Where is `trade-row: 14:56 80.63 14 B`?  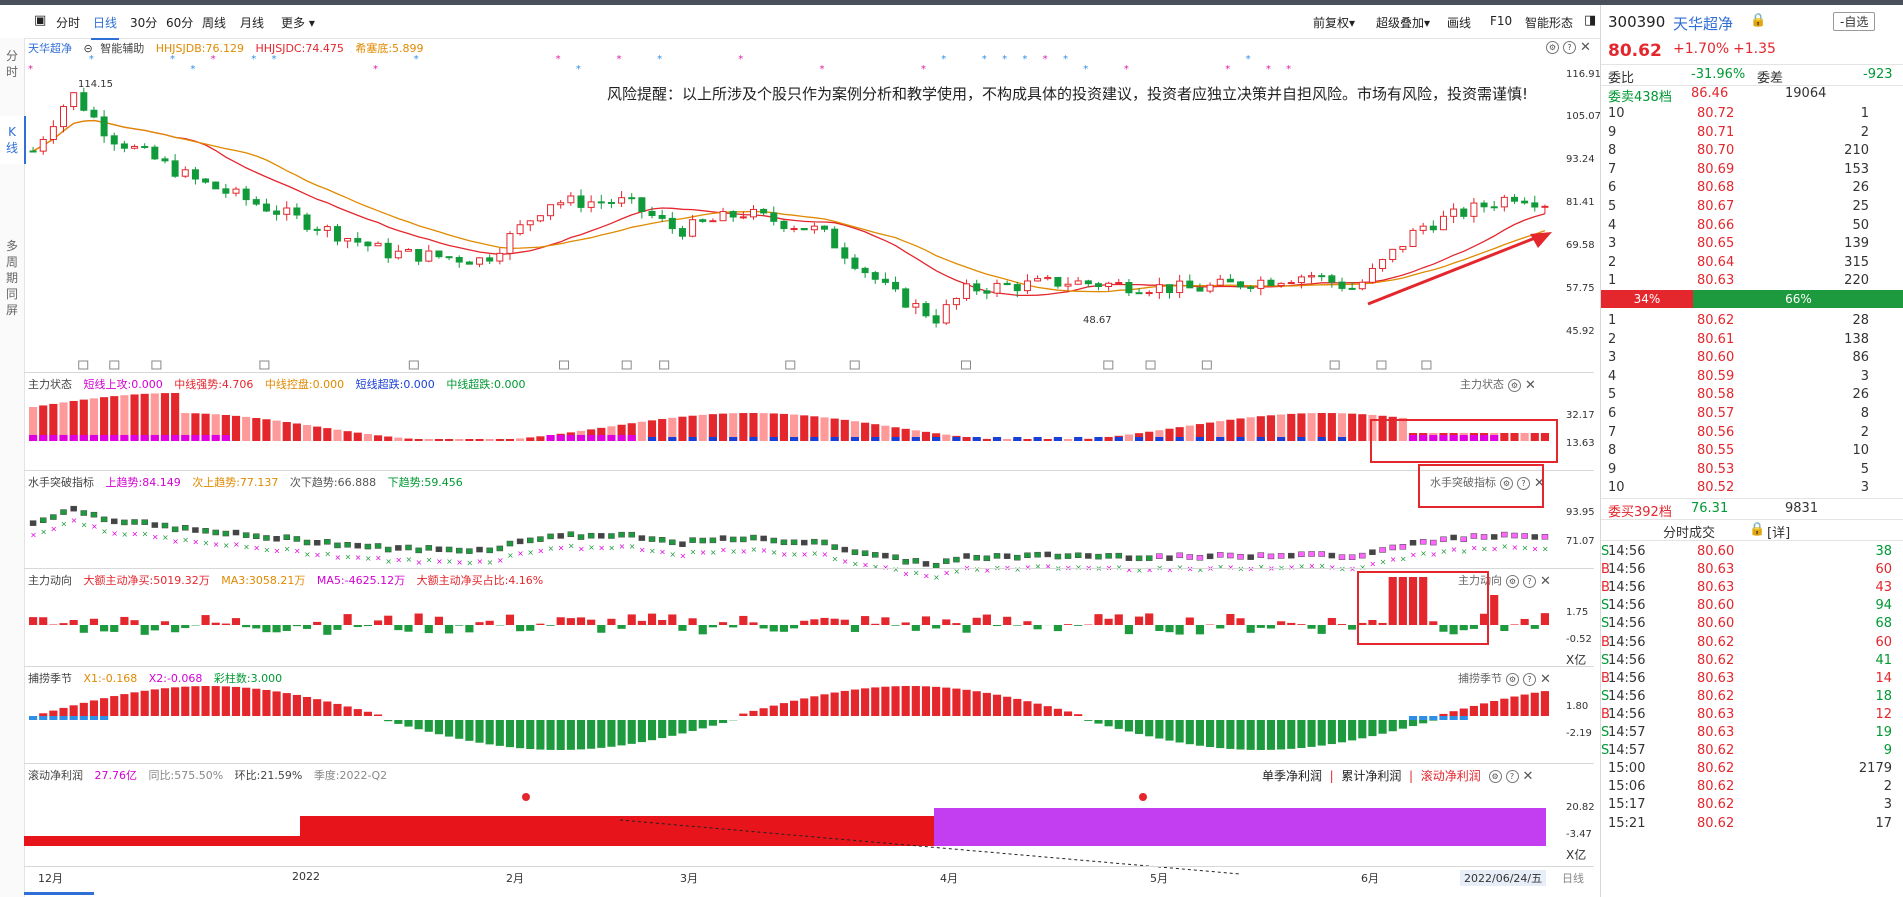 trade-row: 14:56 80.63 14 B is located at coordinates (1752, 679).